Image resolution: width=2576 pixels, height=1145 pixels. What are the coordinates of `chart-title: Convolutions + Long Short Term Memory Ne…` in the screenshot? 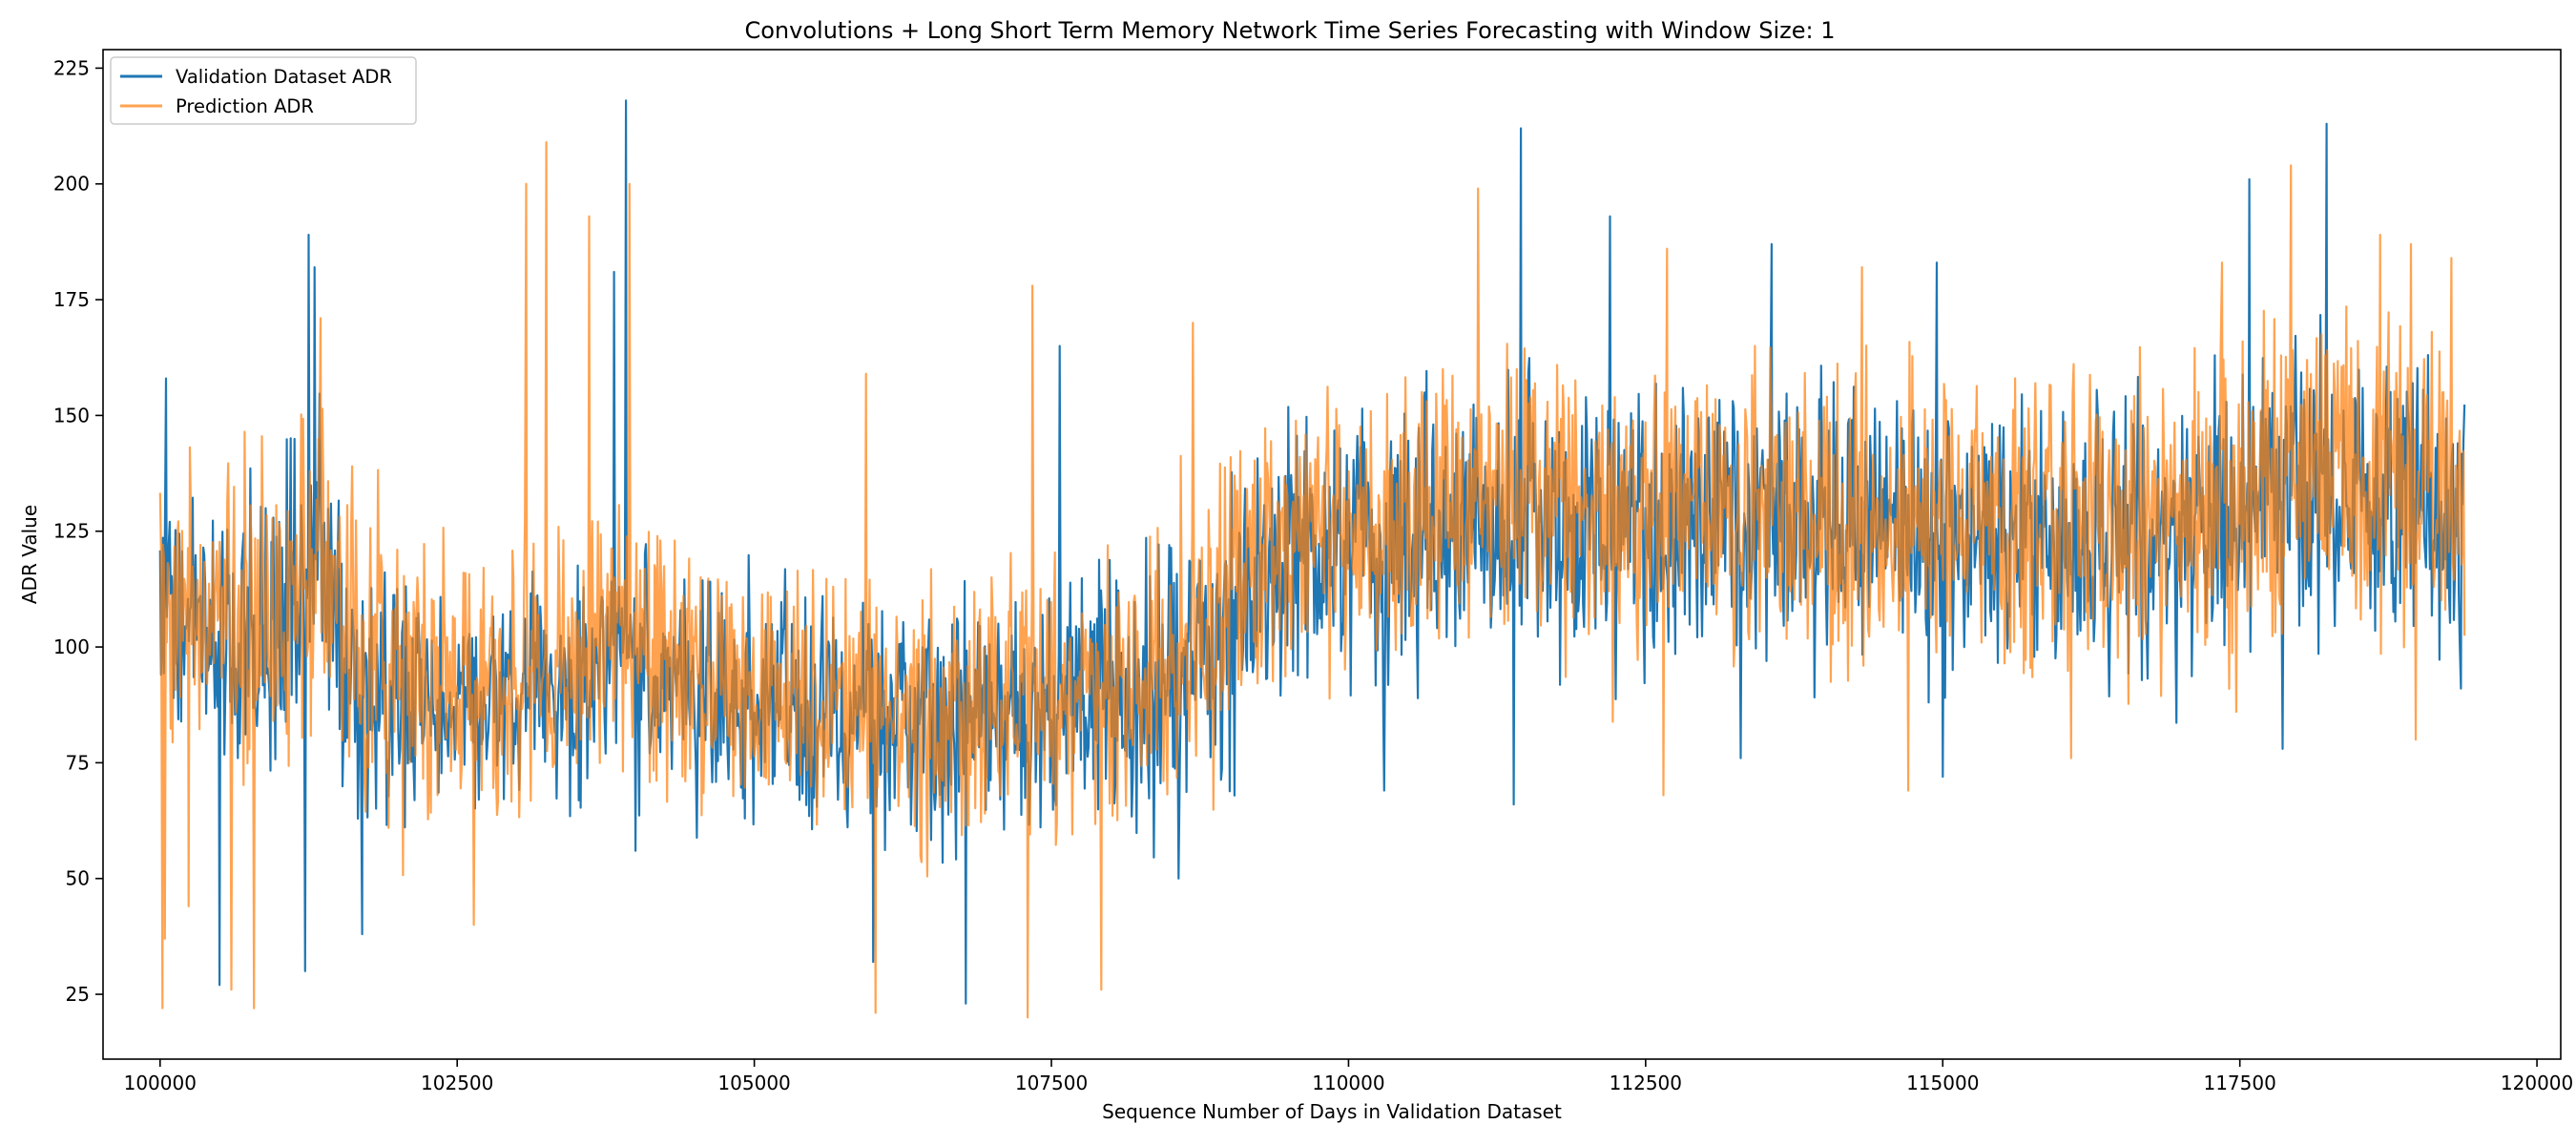 It's located at (1289, 31).